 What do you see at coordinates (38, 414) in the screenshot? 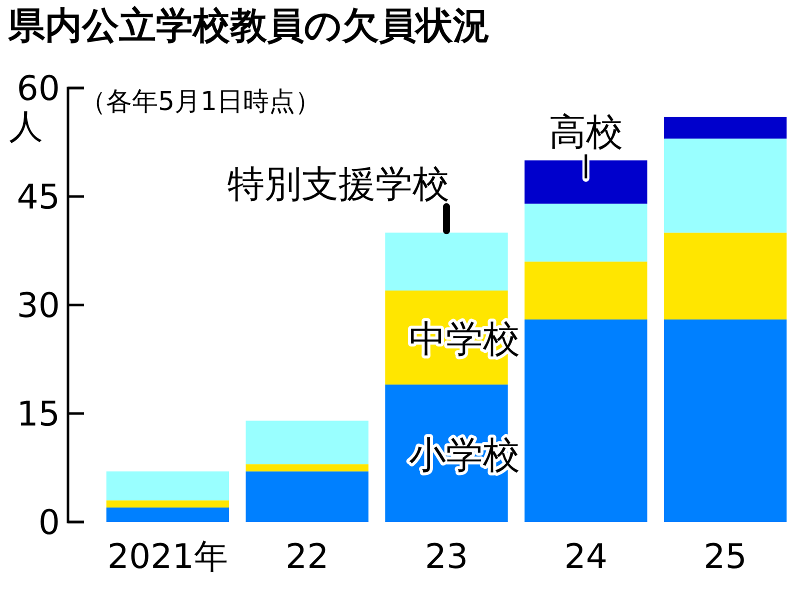
I see `y-tick-label: 15` at bounding box center [38, 414].